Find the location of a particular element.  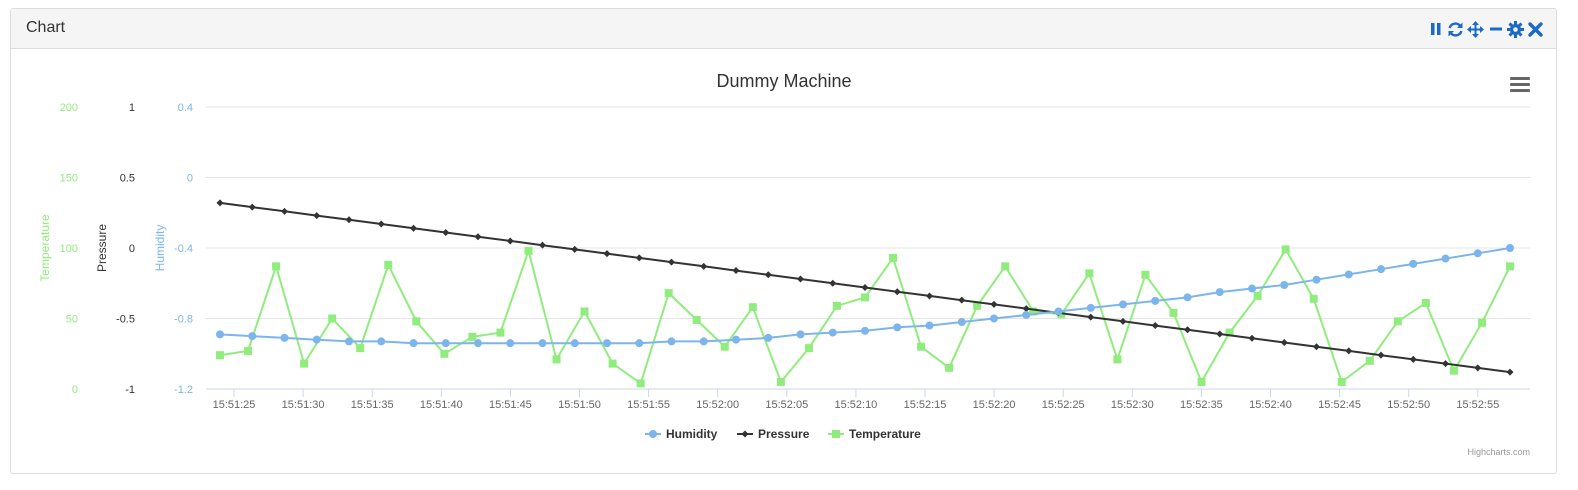

refresh-icon is located at coordinates (1455, 29).